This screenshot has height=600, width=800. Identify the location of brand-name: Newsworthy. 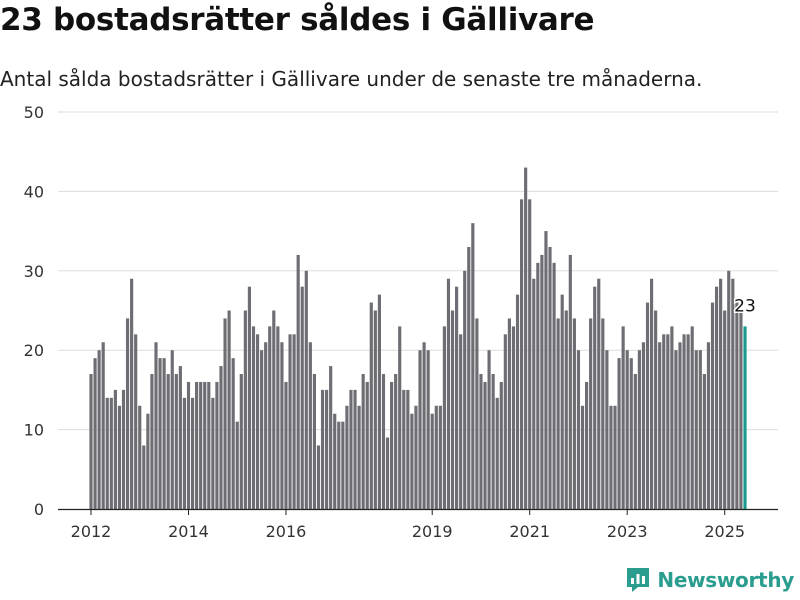
(725, 580).